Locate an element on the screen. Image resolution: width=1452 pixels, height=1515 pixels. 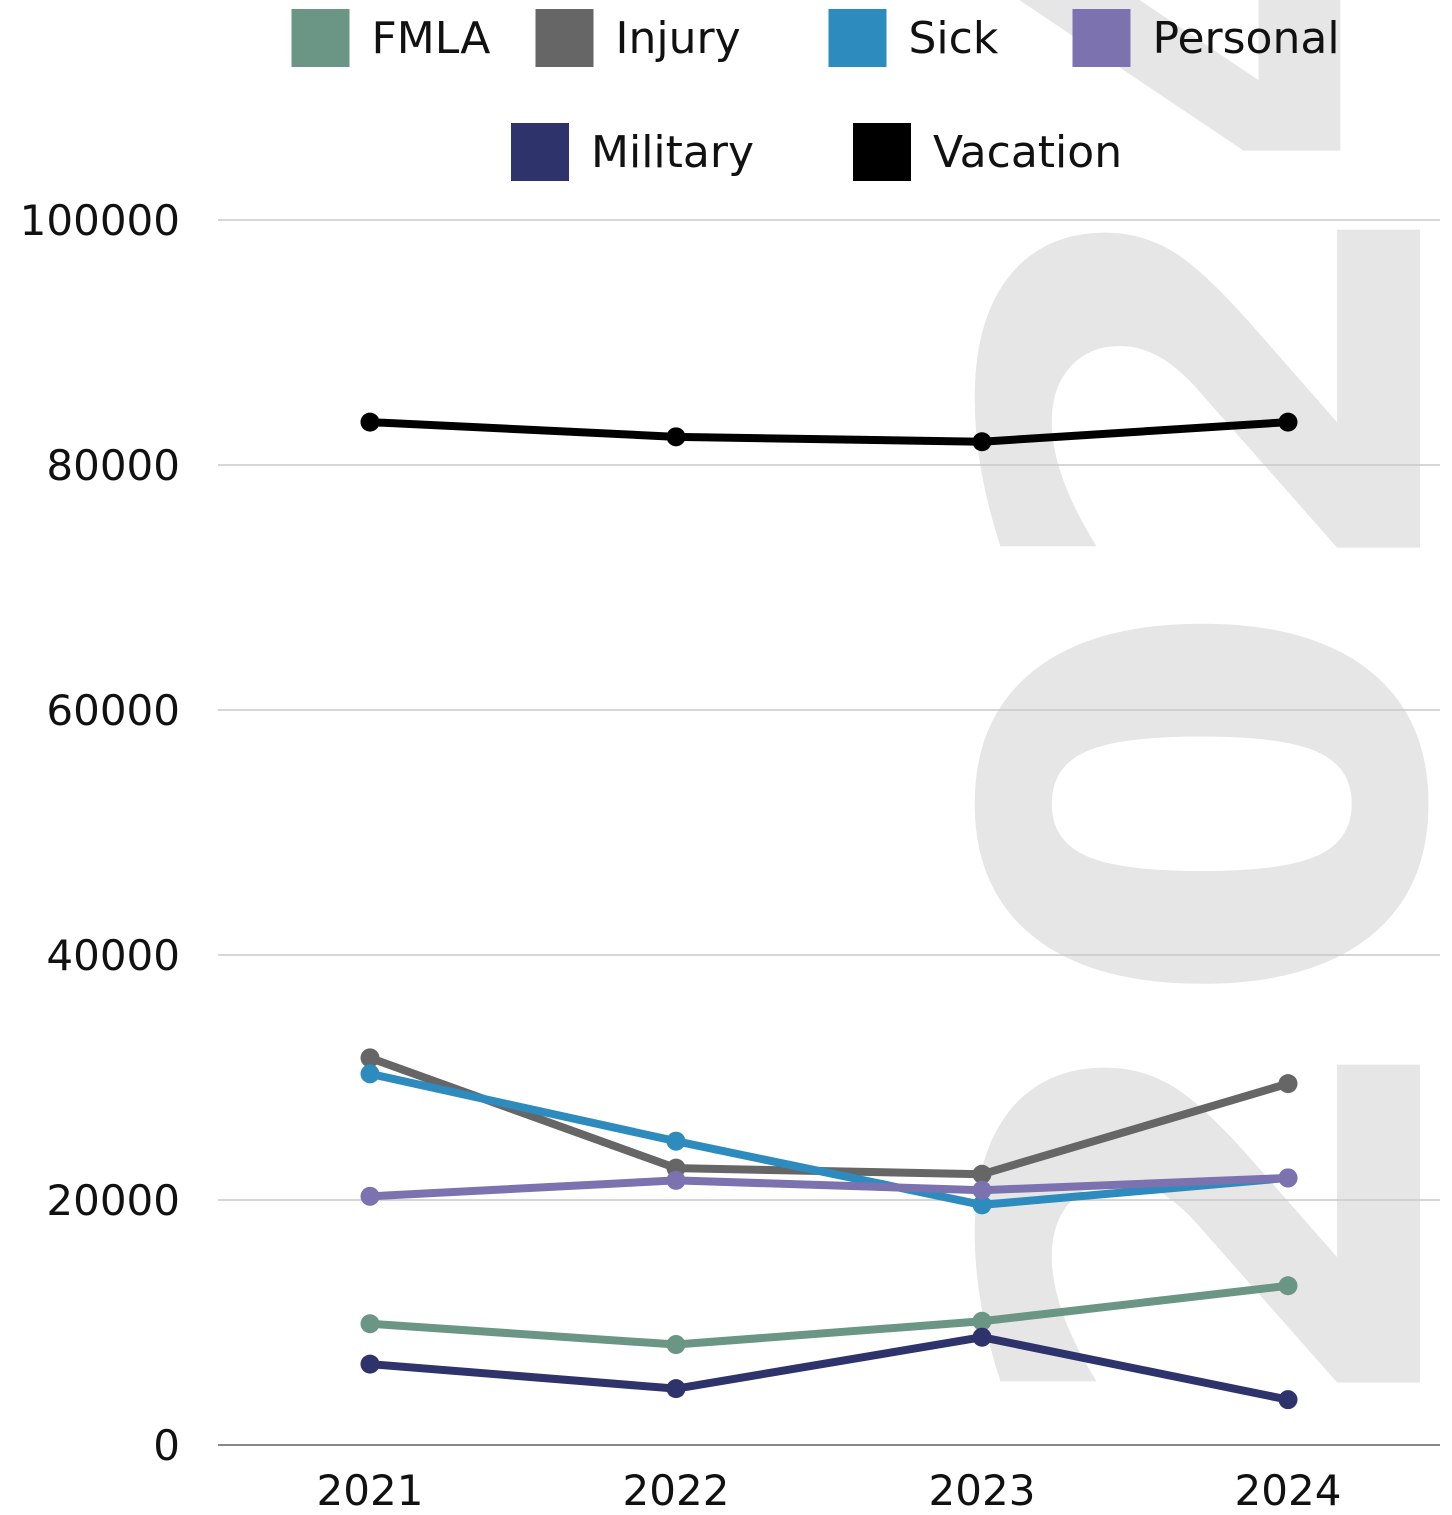
legend-label: FMLA is located at coordinates (431, 38).